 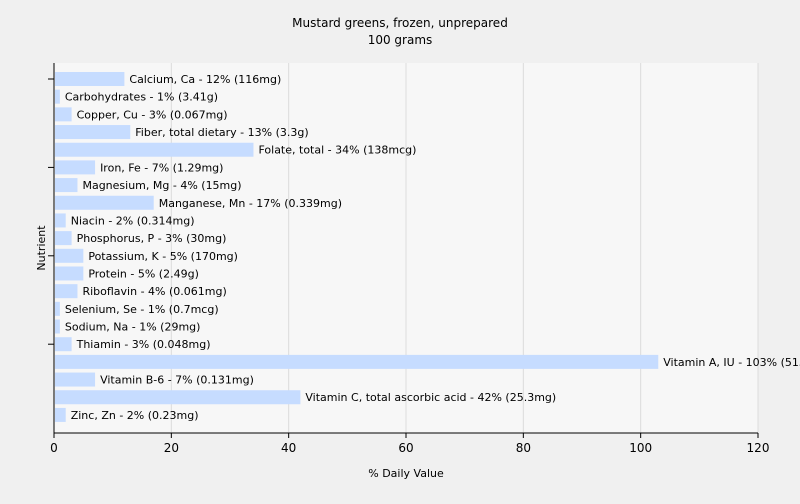 What do you see at coordinates (154, 291) in the screenshot?
I see `bar-label: Riboflavin - 4% (0.061mg)` at bounding box center [154, 291].